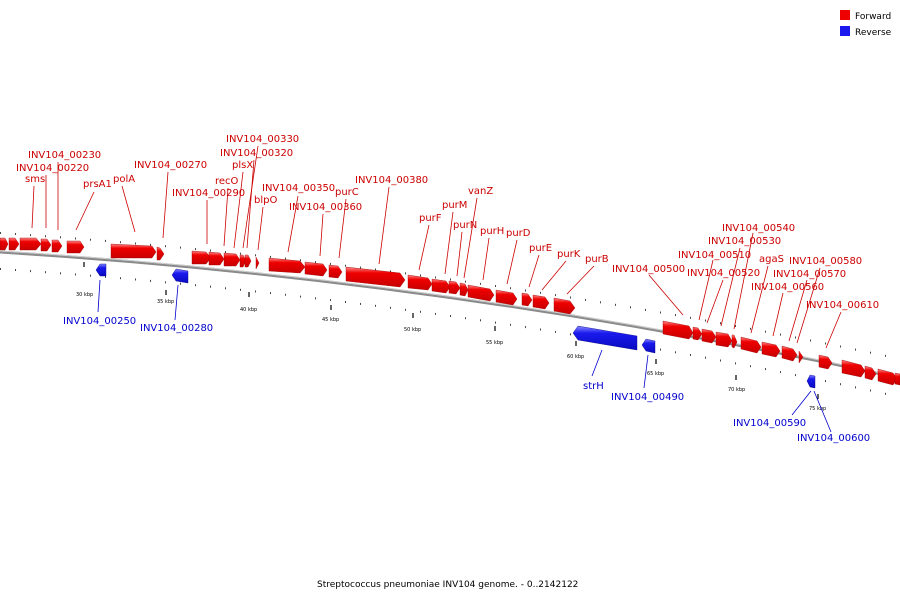  I want to click on gene-label: INV104_00280, so click(176, 328).